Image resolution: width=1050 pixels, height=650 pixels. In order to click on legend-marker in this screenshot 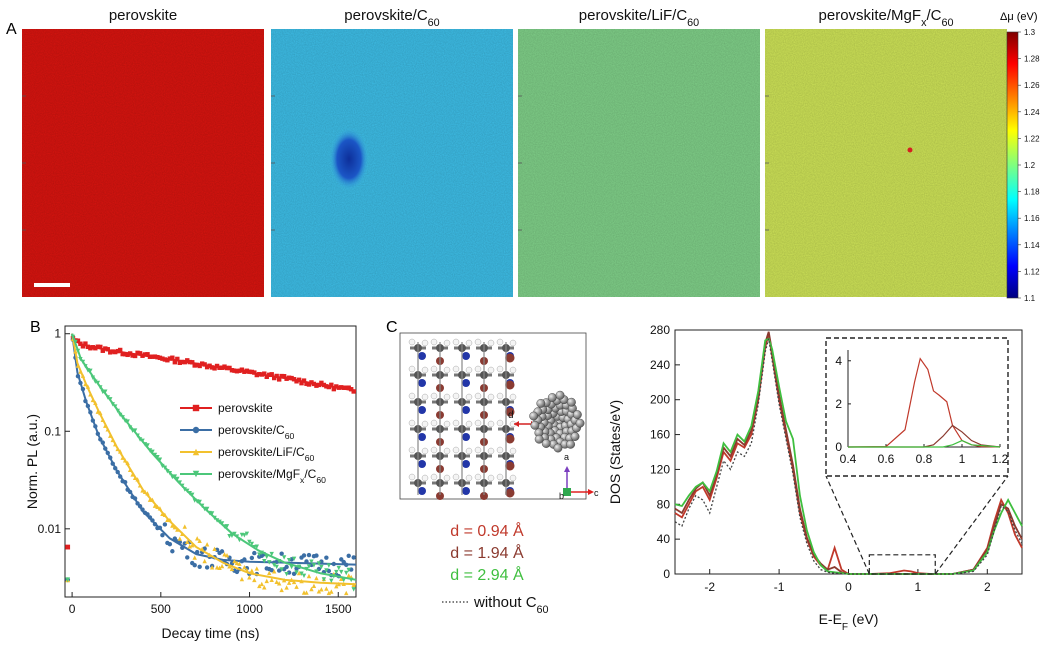, I will do `click(196, 474)`.